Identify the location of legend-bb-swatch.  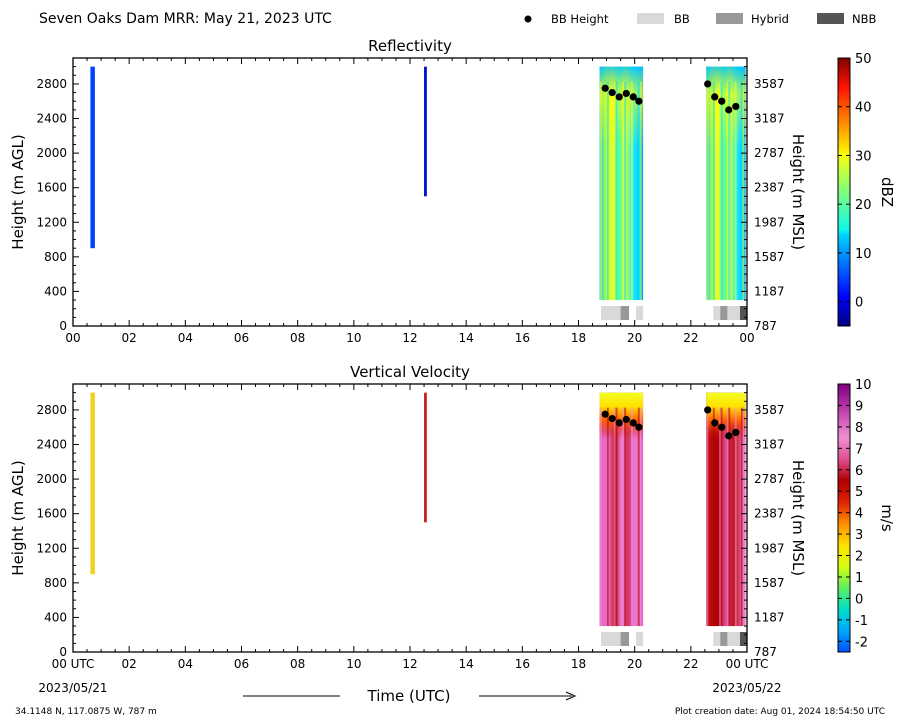
(650, 18).